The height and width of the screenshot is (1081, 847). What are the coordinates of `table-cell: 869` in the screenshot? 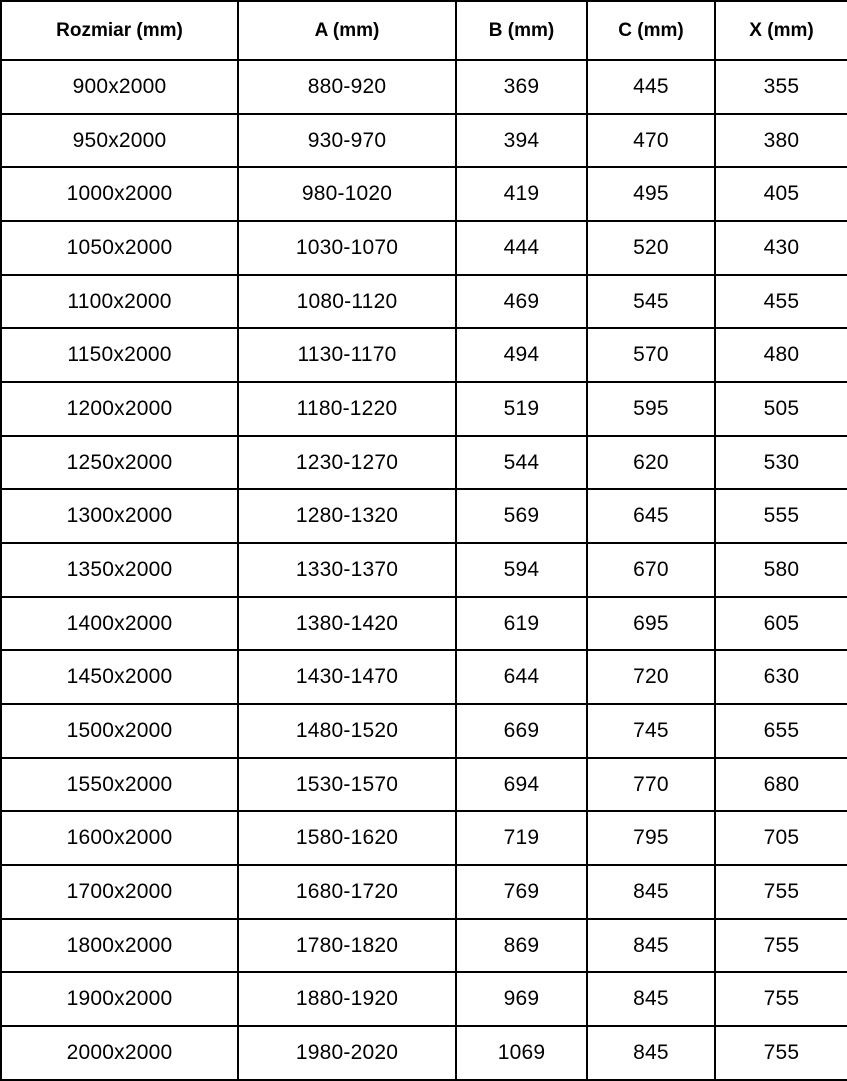 It's located at (521, 945).